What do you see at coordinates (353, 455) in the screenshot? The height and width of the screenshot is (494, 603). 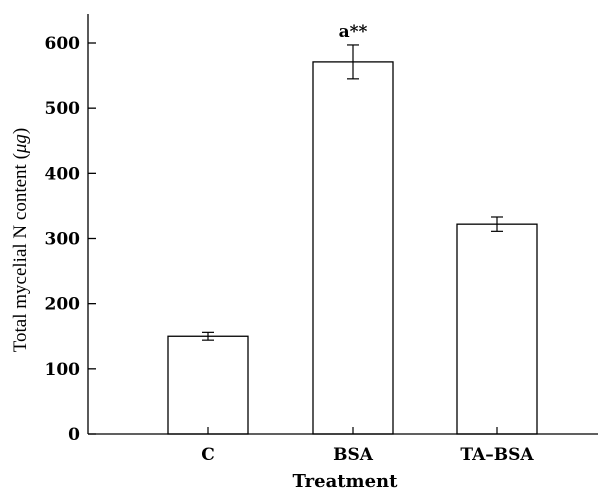 I see `x-tick-label: BSA` at bounding box center [353, 455].